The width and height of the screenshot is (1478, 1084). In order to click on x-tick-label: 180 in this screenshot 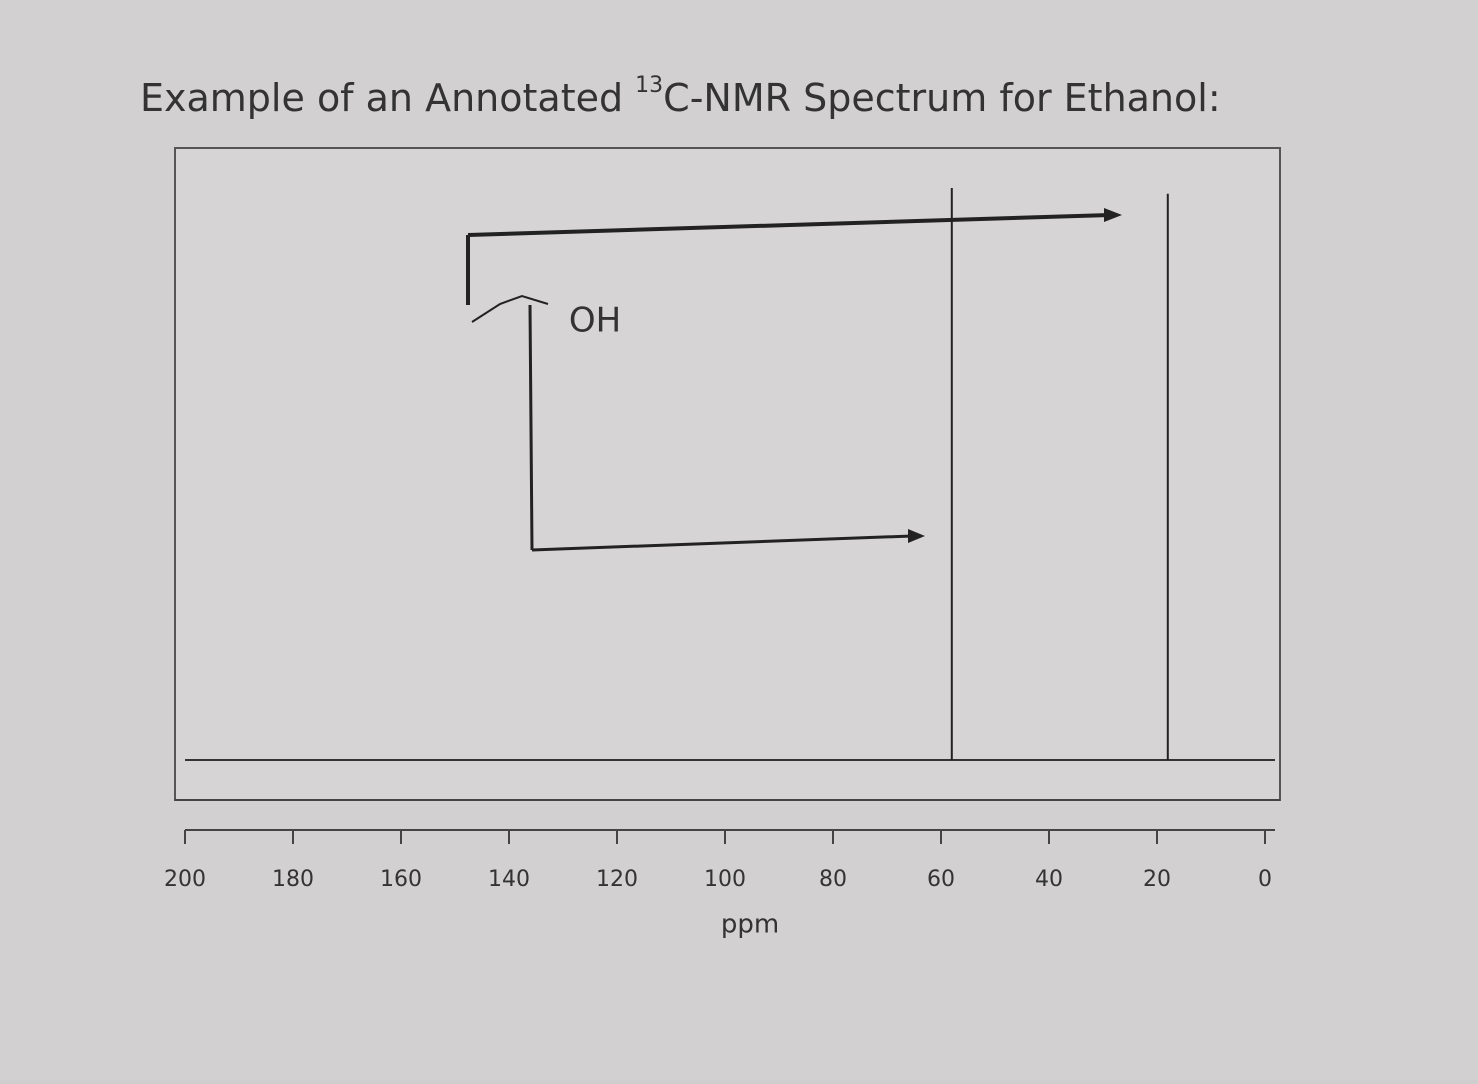, I will do `click(293, 879)`.